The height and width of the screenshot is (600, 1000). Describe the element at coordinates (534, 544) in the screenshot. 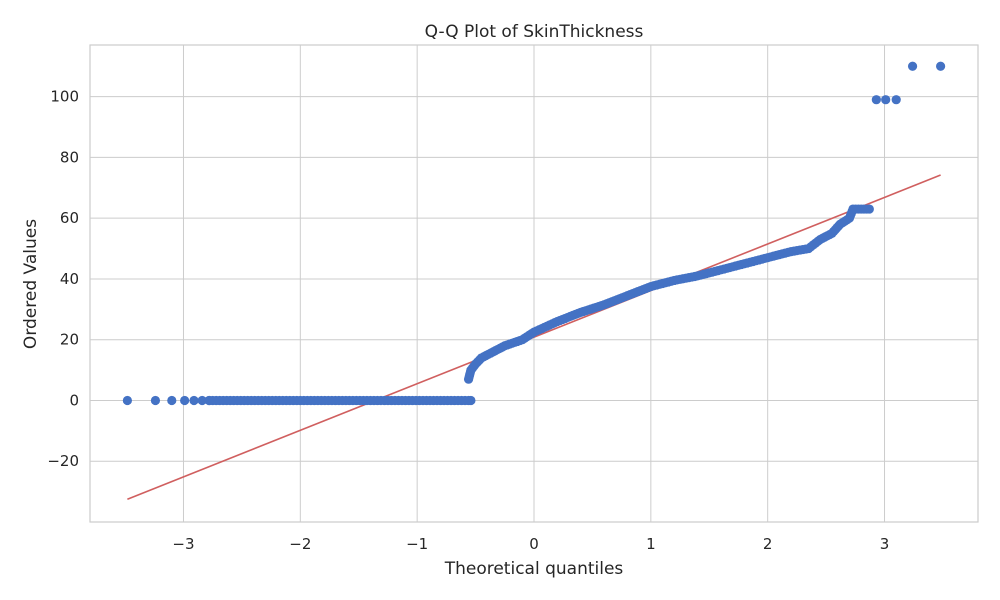

I see `x-tick-label: 0` at that location.